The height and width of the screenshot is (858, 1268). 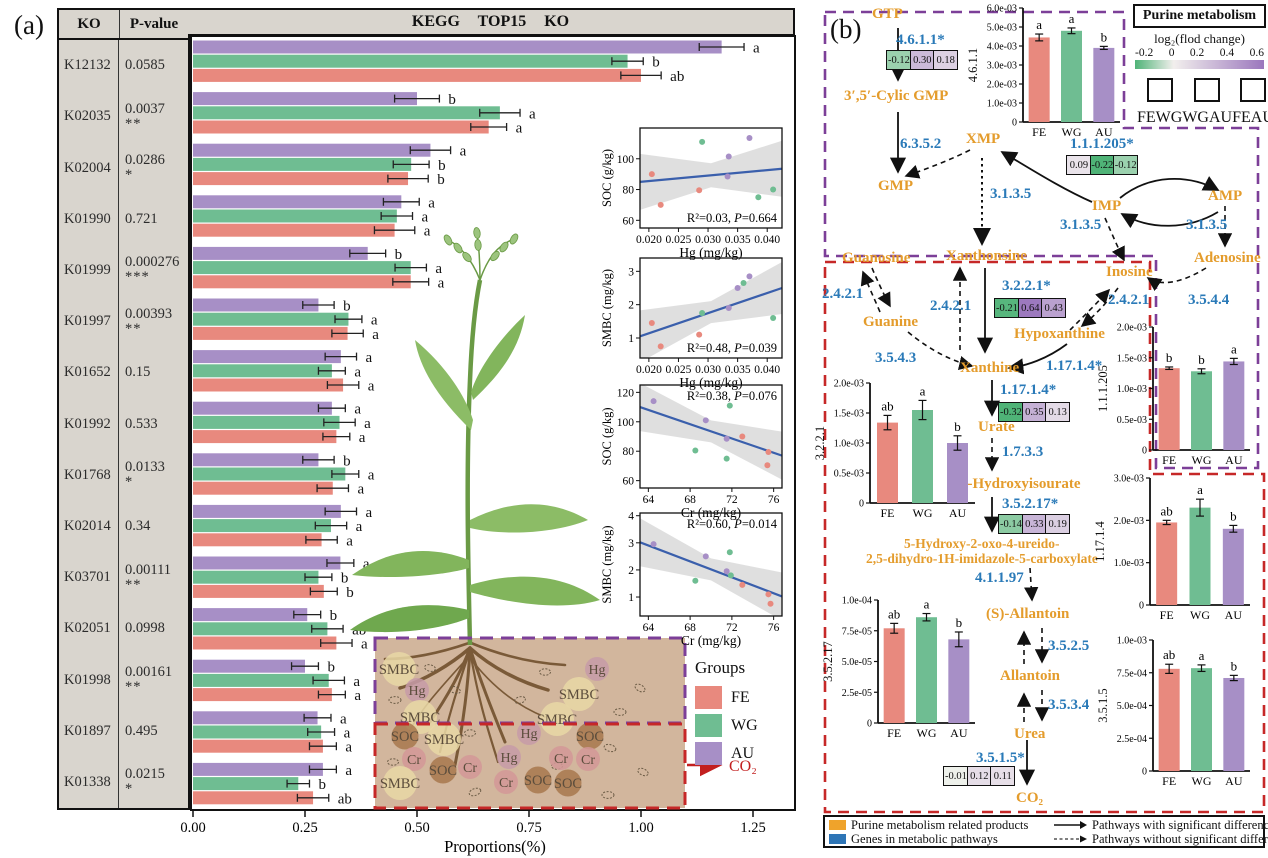 I want to click on legend-swatch-AU, so click(x=708, y=753).